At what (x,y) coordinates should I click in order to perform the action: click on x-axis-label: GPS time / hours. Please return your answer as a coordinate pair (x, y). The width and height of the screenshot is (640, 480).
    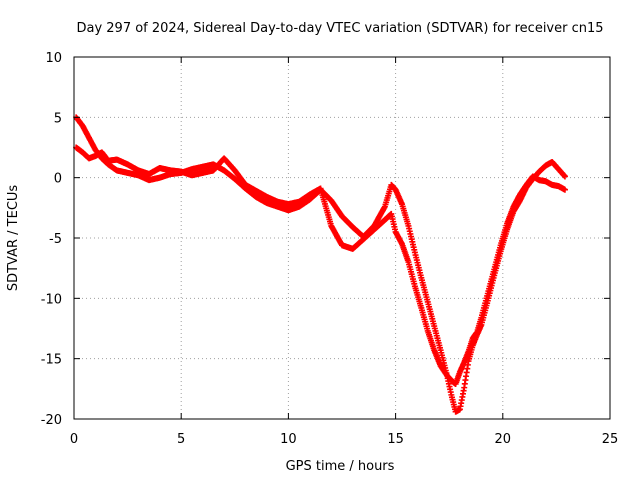
    Looking at the image, I should click on (340, 466).